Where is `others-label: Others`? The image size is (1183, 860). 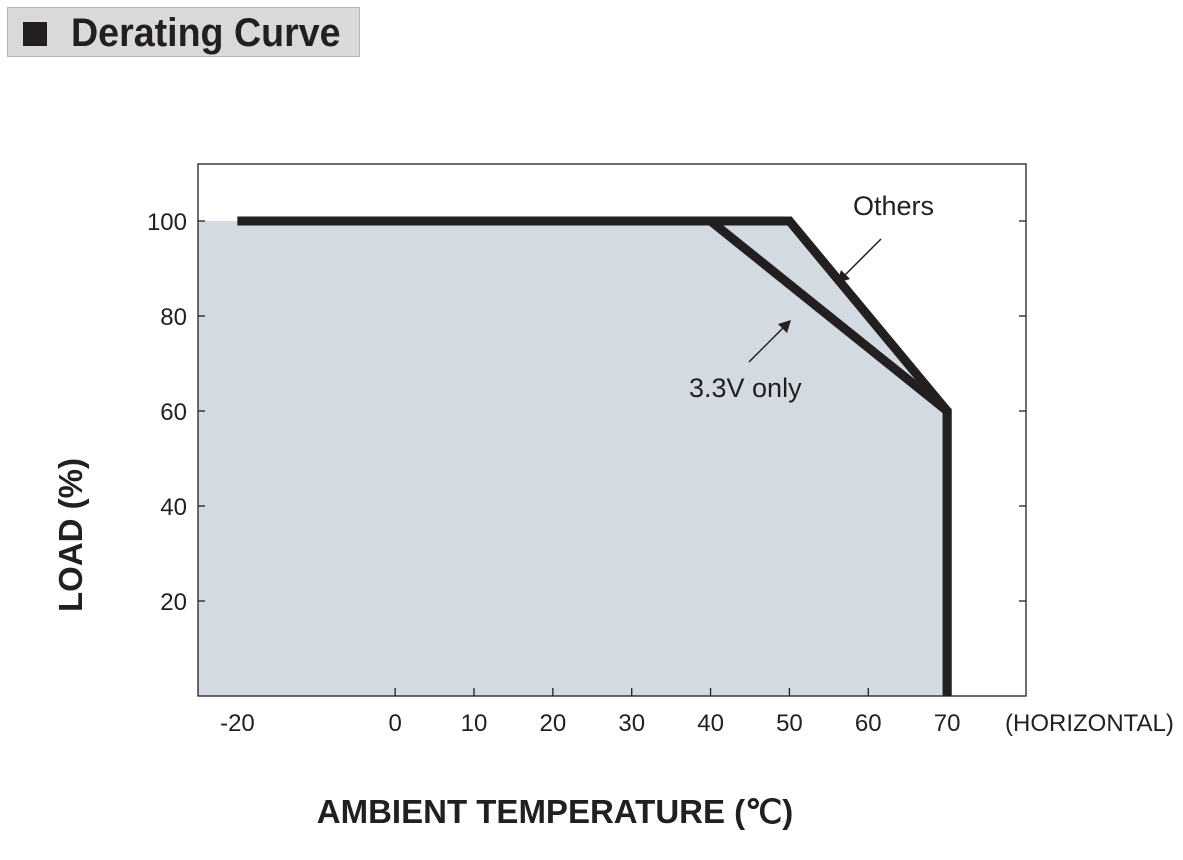
others-label: Others is located at coordinates (893, 206).